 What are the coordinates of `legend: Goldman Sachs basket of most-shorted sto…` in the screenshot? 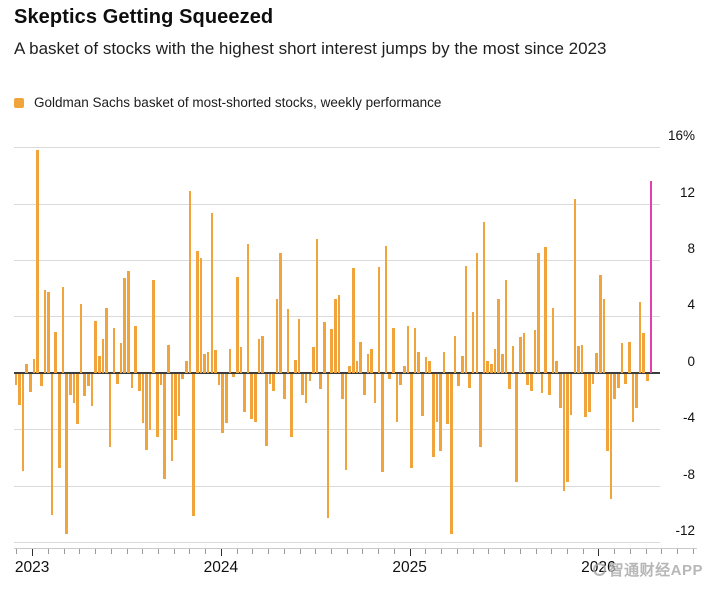 It's located at (227, 102).